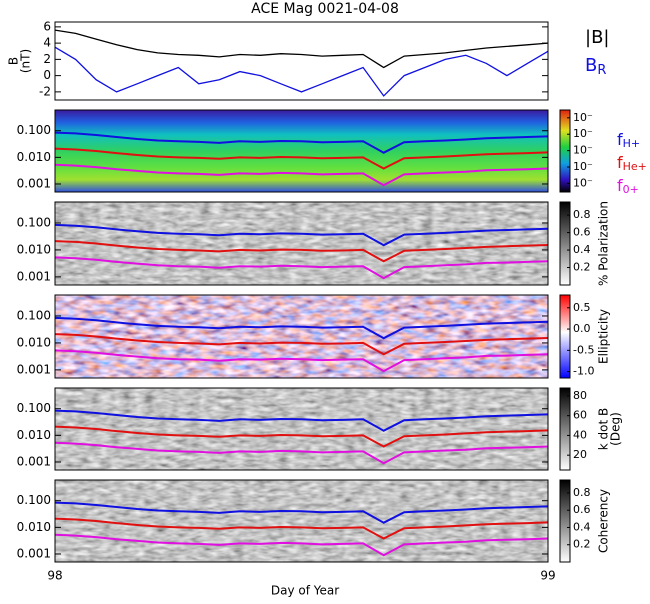  I want to click on colorbar-label: k dot B, so click(604, 429).